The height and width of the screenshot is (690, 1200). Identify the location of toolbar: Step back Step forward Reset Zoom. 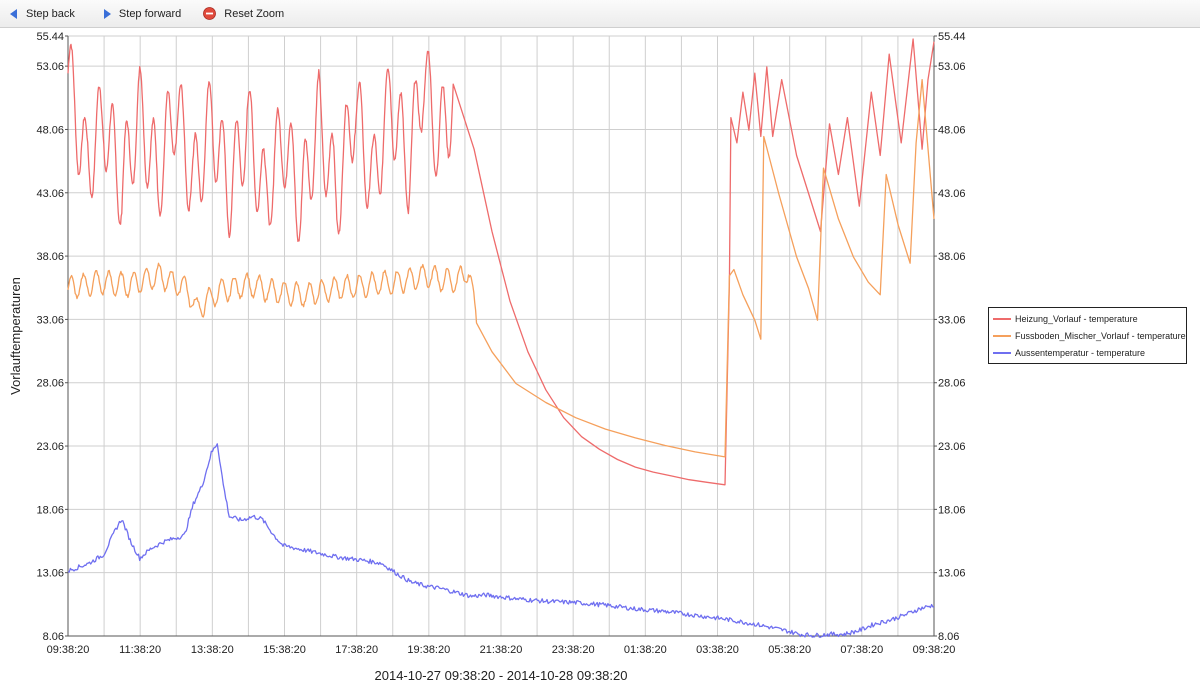
(600, 14).